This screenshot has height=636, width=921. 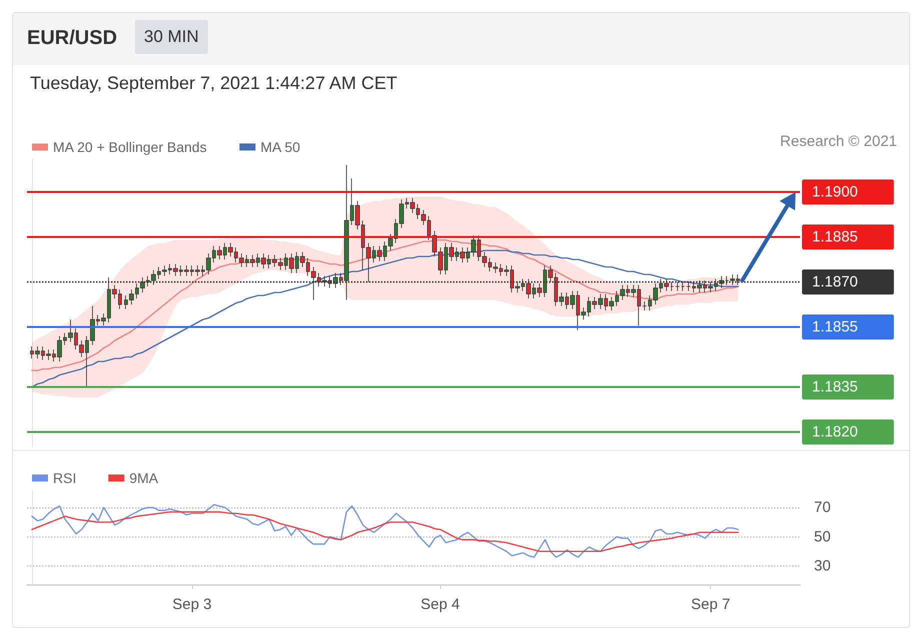 What do you see at coordinates (280, 147) in the screenshot?
I see `legend-label: MA 50` at bounding box center [280, 147].